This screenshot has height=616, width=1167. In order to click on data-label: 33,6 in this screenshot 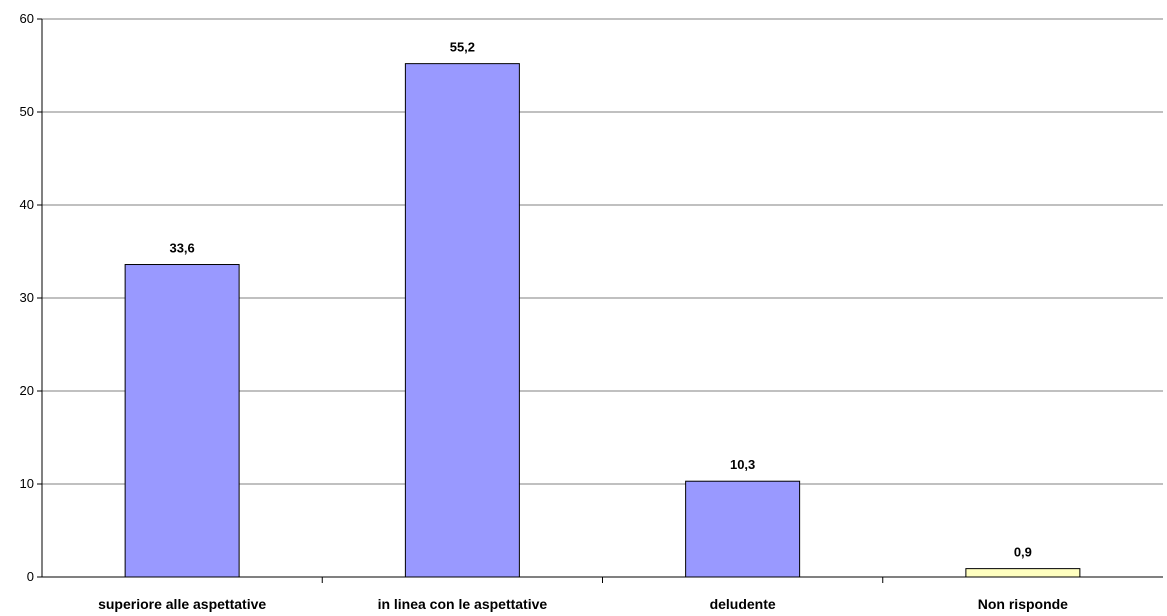, I will do `click(181, 248)`.